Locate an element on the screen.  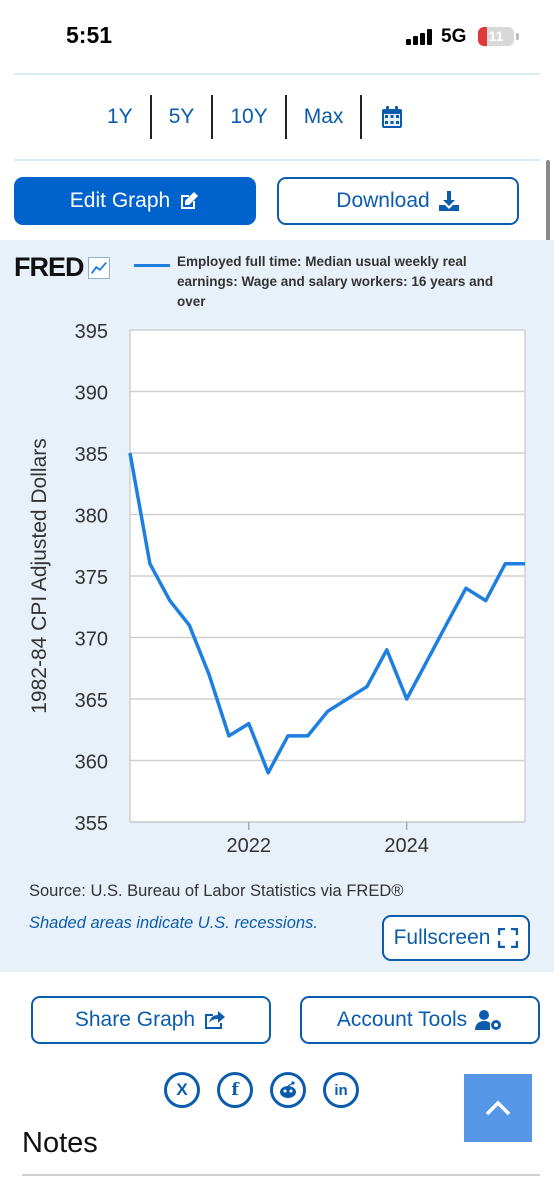
linkedin-icon: in is located at coordinates (341, 1090).